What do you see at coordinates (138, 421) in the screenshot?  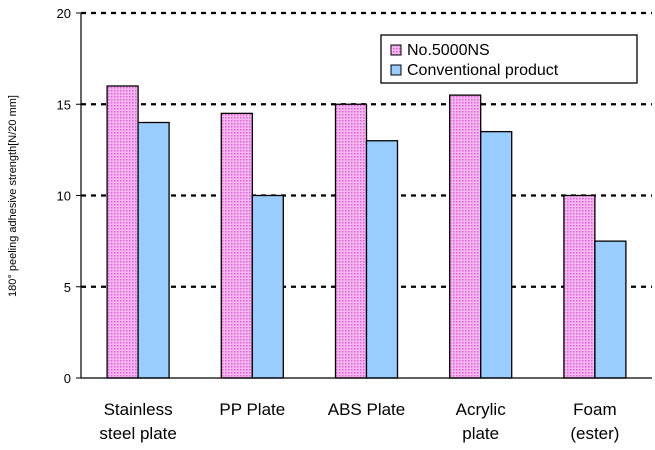 I see `x-tick-label: Stainless steel plate` at bounding box center [138, 421].